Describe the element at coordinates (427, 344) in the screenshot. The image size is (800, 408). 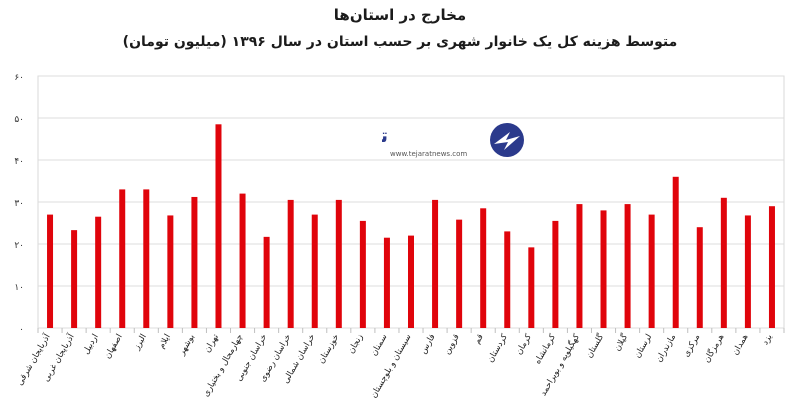
I see `x-tick-label: فارس` at that location.